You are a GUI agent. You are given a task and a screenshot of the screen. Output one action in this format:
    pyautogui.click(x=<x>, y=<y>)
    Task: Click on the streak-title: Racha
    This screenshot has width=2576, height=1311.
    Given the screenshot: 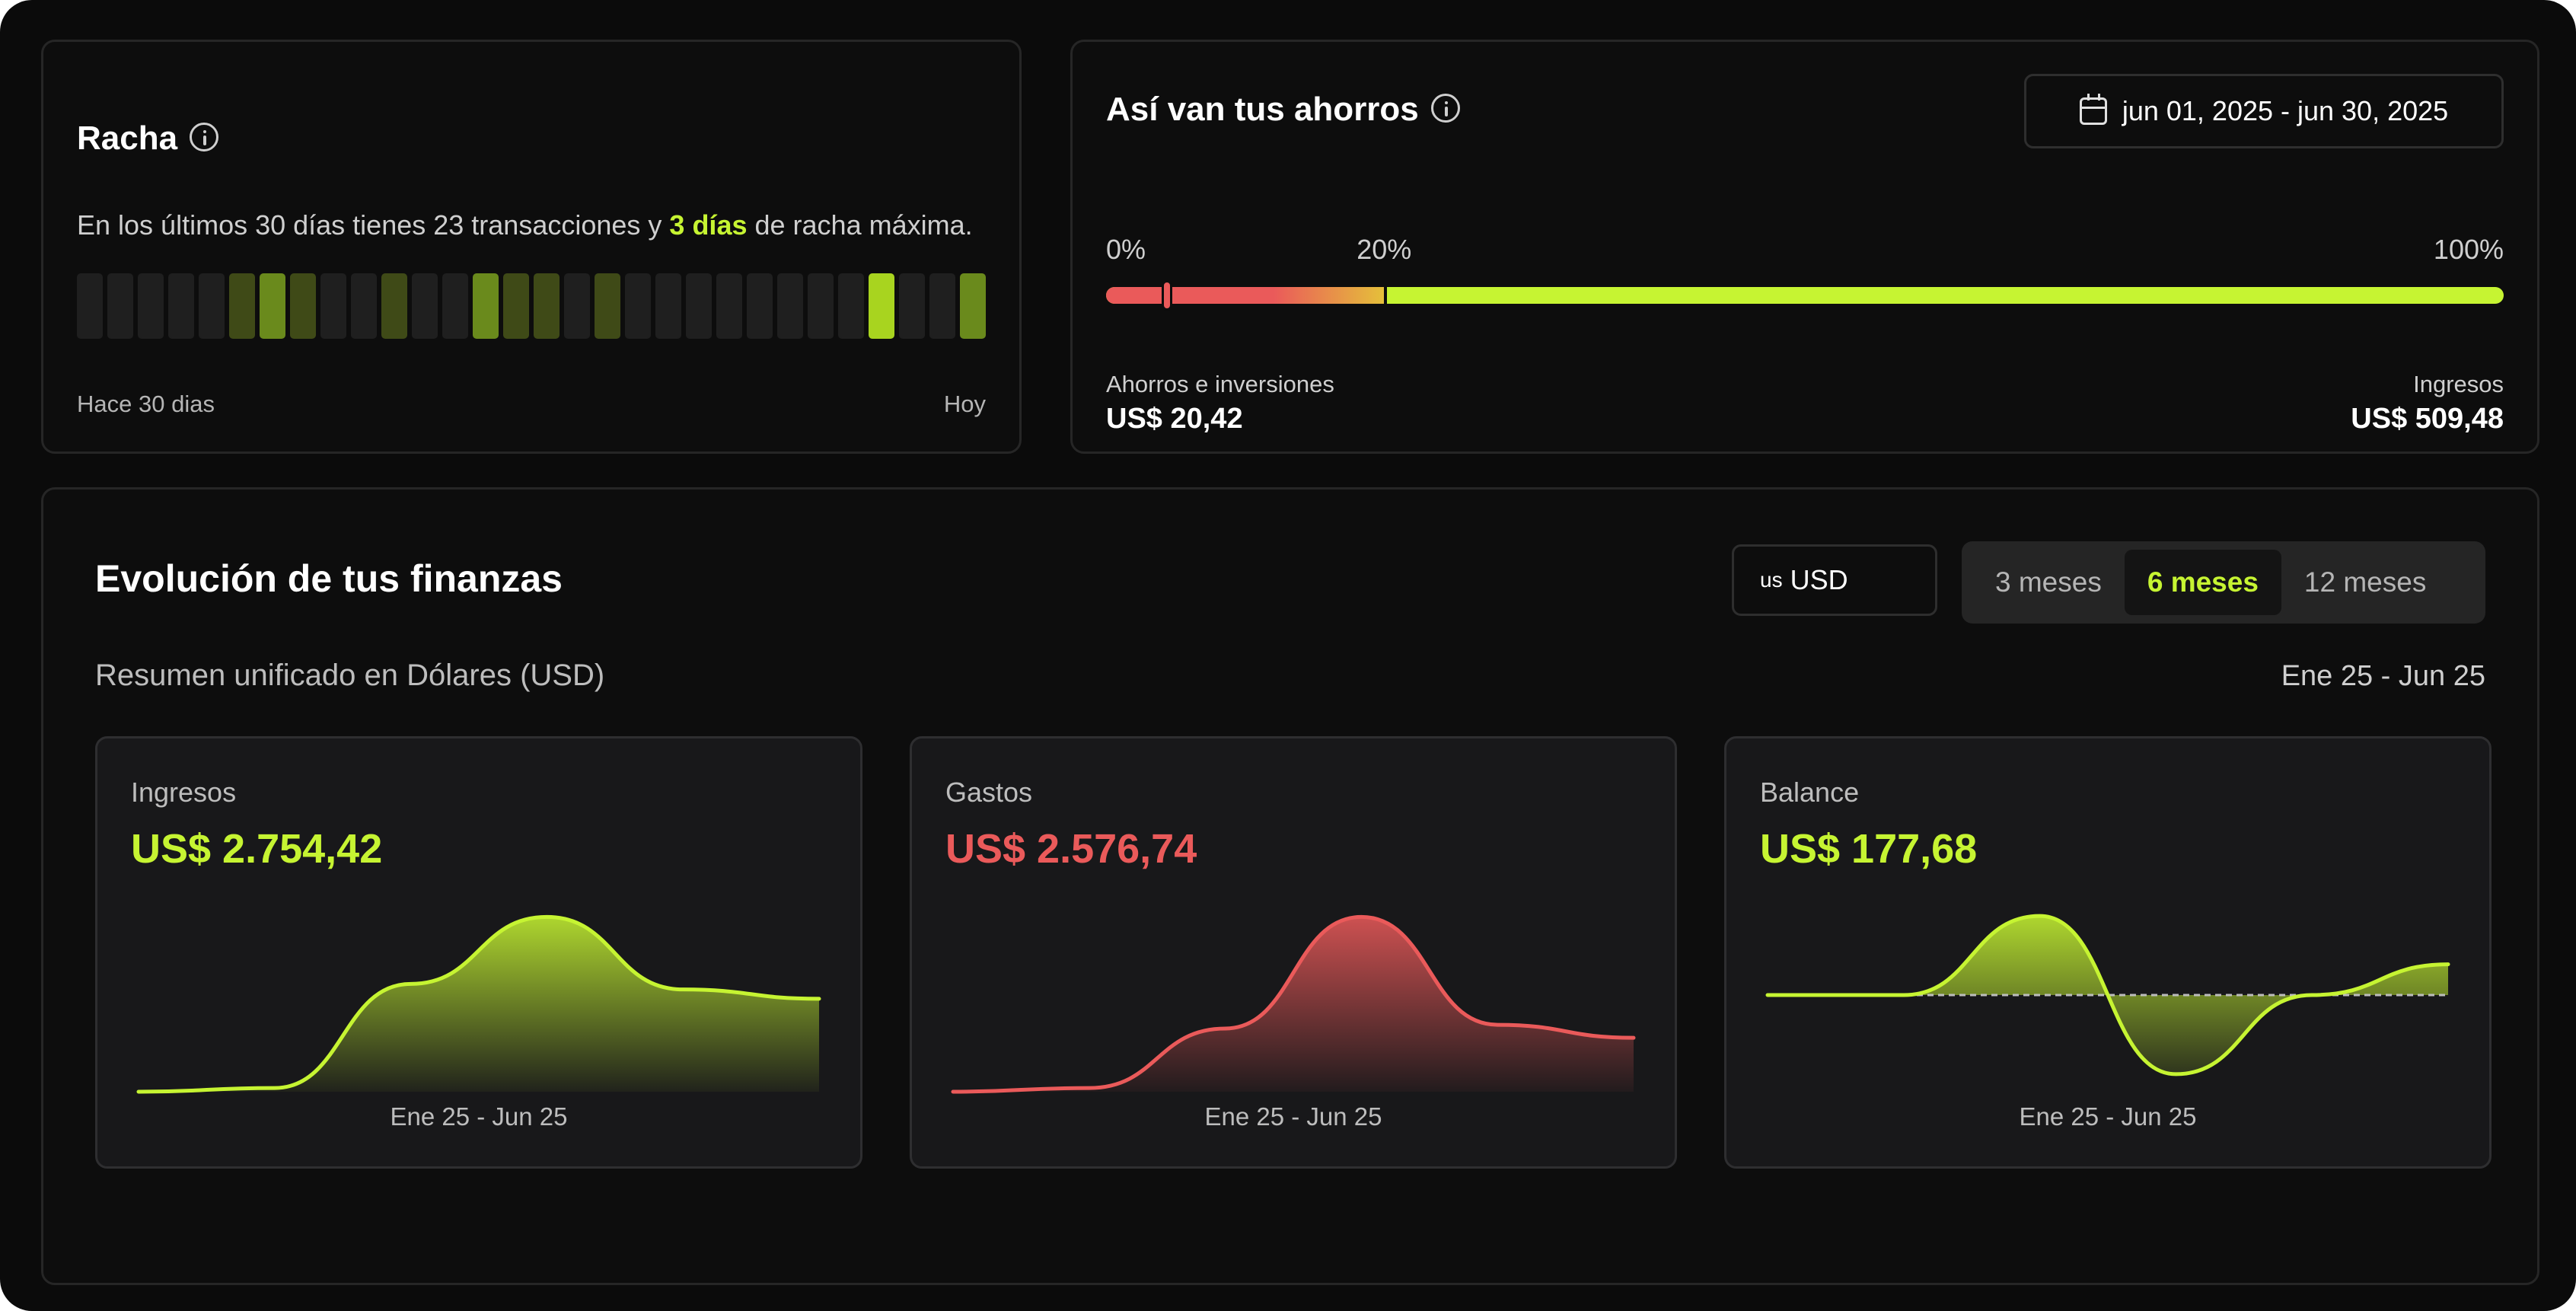 What is the action you would take?
    pyautogui.click(x=148, y=139)
    